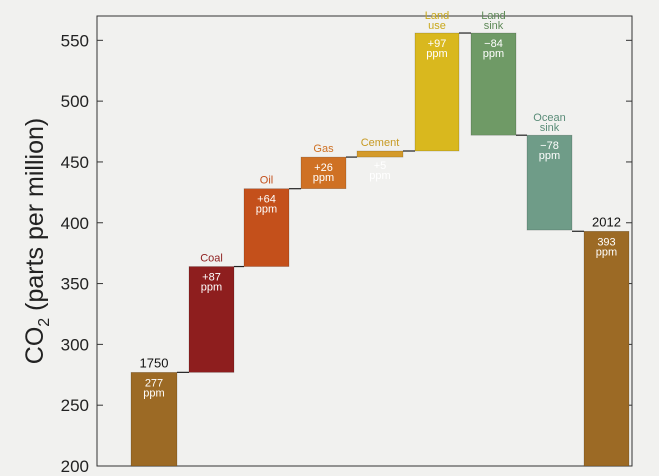 The width and height of the screenshot is (659, 476). What do you see at coordinates (493, 44) in the screenshot?
I see `bar-value-land-sink: −84` at bounding box center [493, 44].